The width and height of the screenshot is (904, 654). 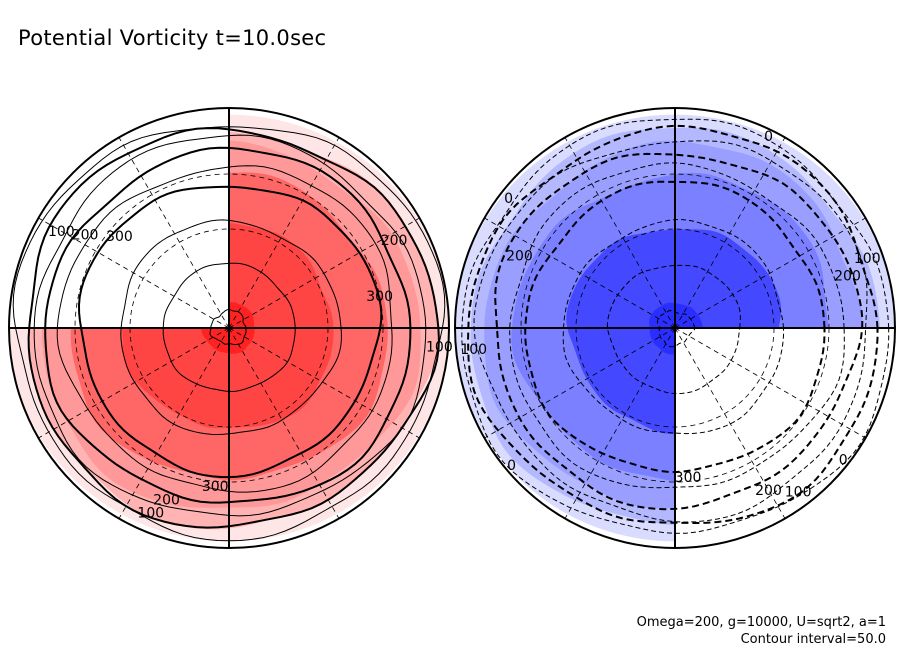 I want to click on contour-interval-text: Contour interval=50.0, so click(x=813, y=639).